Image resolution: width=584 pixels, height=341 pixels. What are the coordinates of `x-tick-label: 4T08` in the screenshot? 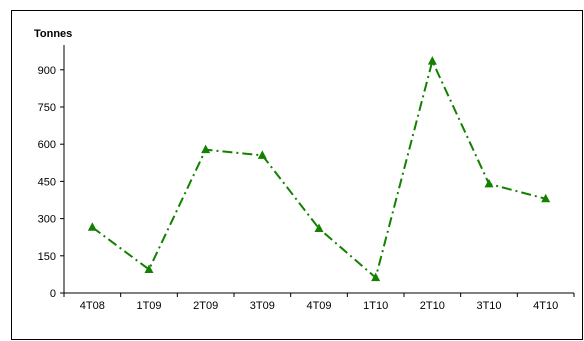 It's located at (92, 306).